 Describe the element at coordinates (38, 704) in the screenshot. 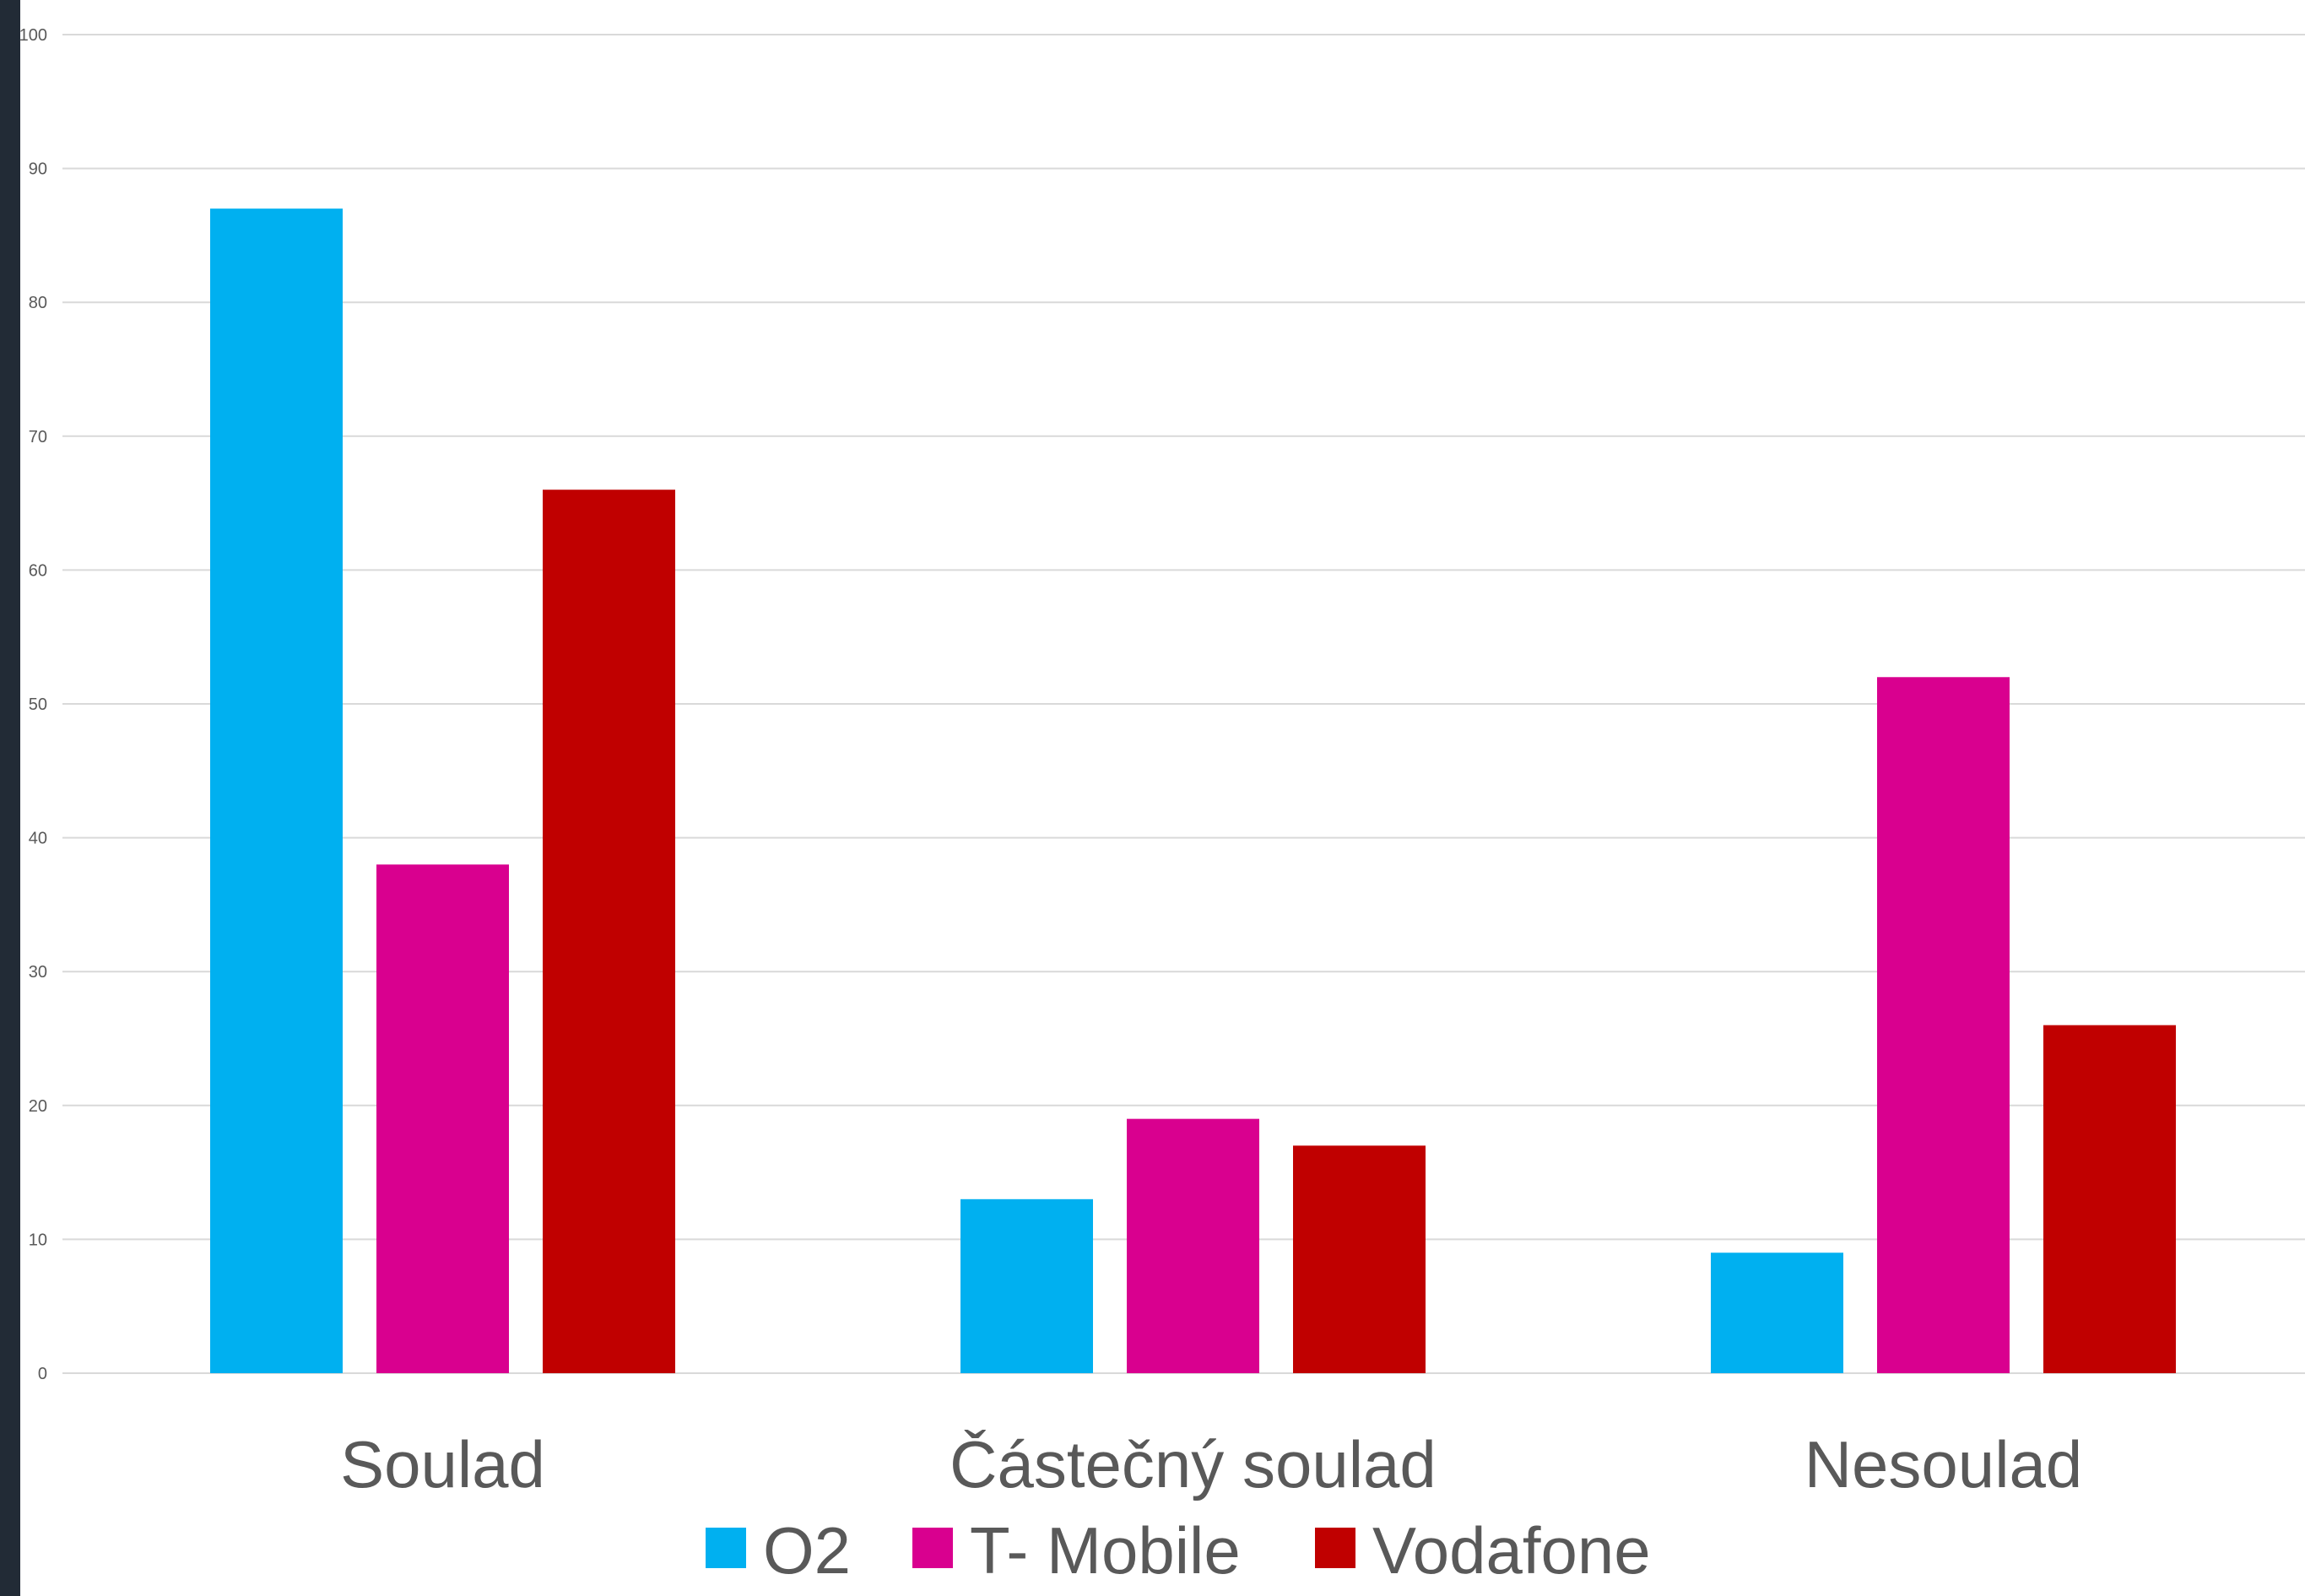

I see `y-tick-label: 50` at that location.